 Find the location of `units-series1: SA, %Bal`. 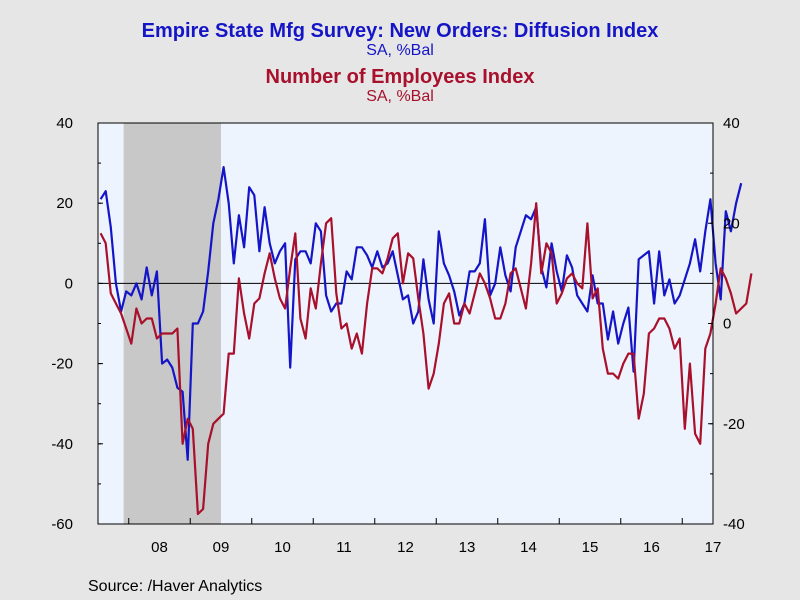

units-series1: SA, %Bal is located at coordinates (400, 50).